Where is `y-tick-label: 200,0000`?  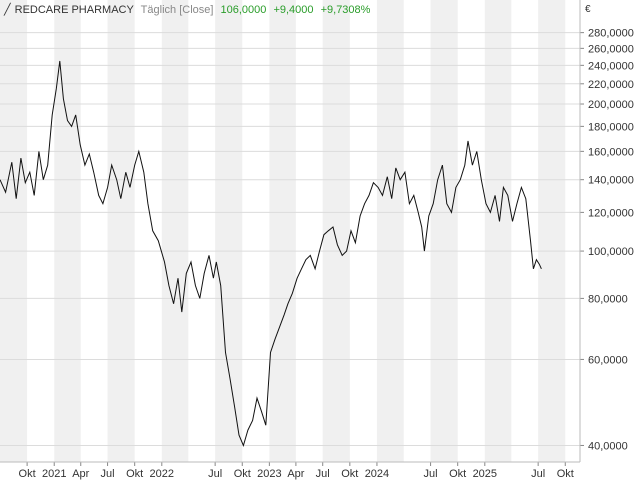 y-tick-label: 200,0000 is located at coordinates (611, 105).